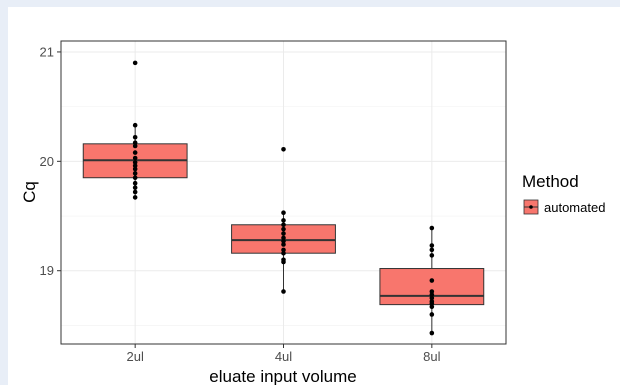  What do you see at coordinates (282, 376) in the screenshot?
I see `x-axis-title: eluate input volume` at bounding box center [282, 376].